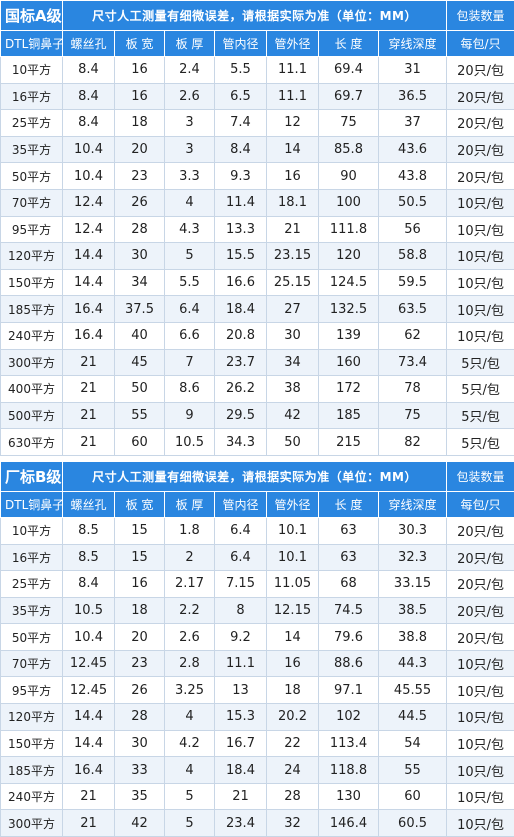 This screenshot has height=837, width=514. Describe the element at coordinates (480, 504) in the screenshot. I see `column-header: 每包/只` at that location.